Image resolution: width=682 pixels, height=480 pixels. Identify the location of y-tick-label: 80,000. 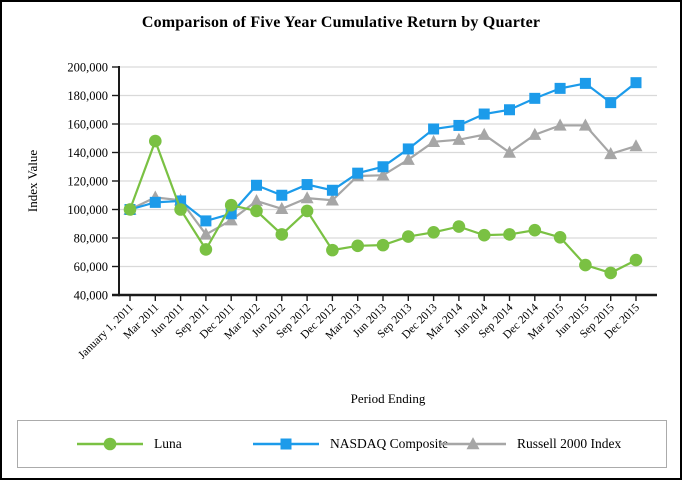
(91, 239).